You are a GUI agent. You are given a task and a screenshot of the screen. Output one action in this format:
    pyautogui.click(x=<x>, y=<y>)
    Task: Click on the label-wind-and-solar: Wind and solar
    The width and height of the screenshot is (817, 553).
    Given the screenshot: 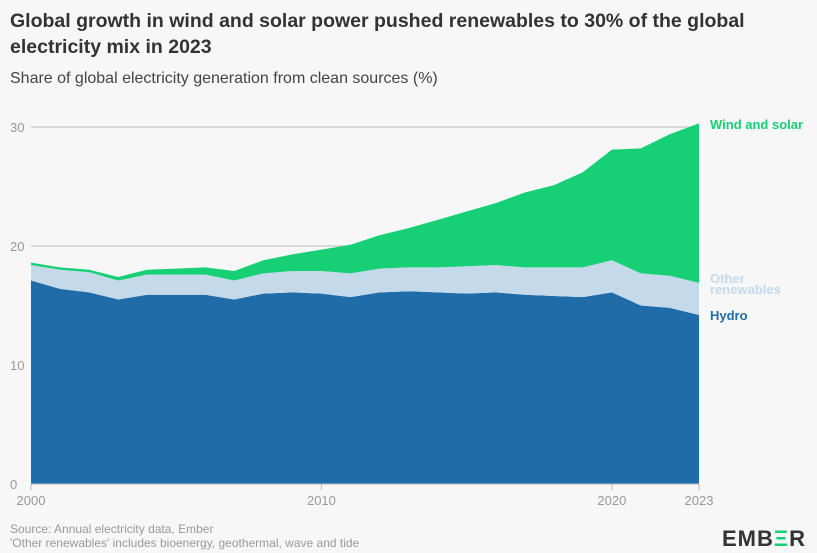 What is the action you would take?
    pyautogui.click(x=756, y=124)
    